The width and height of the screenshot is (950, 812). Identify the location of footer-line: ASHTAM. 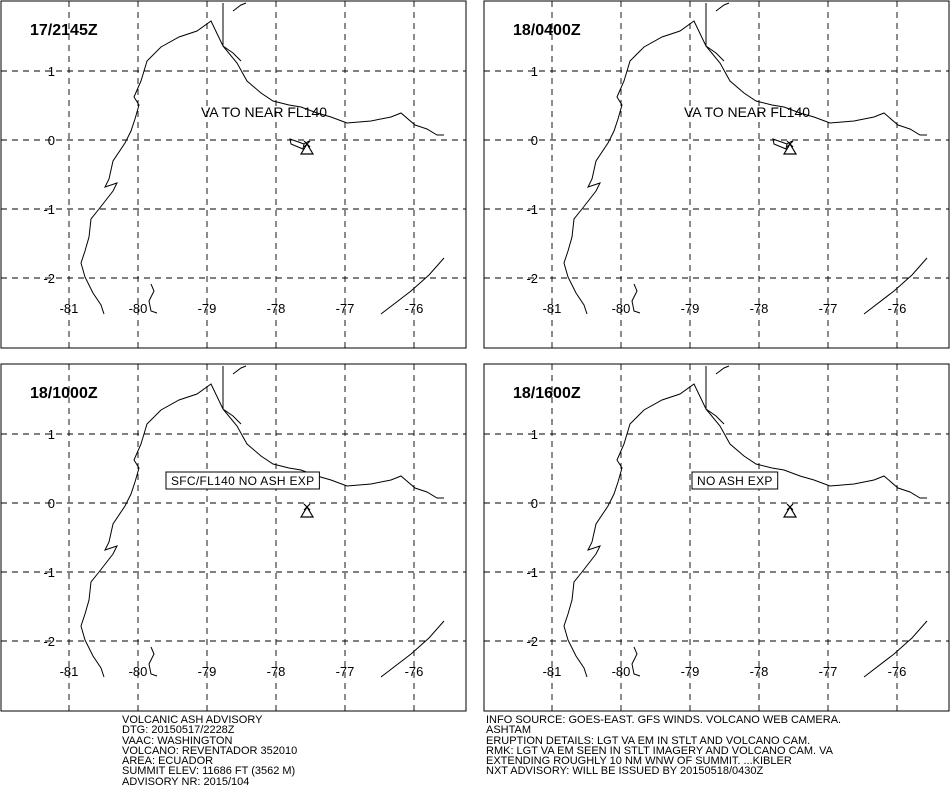
(509, 730).